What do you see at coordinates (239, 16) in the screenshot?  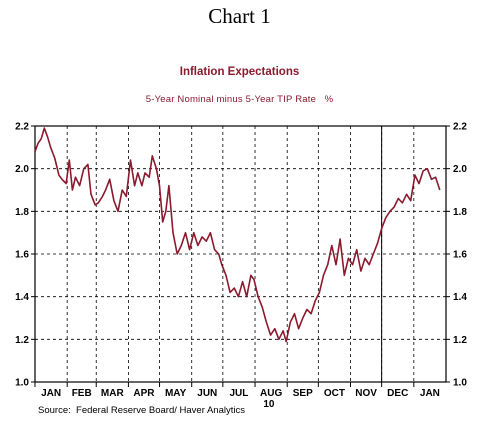 I see `chart-number-title: Chart 1` at bounding box center [239, 16].